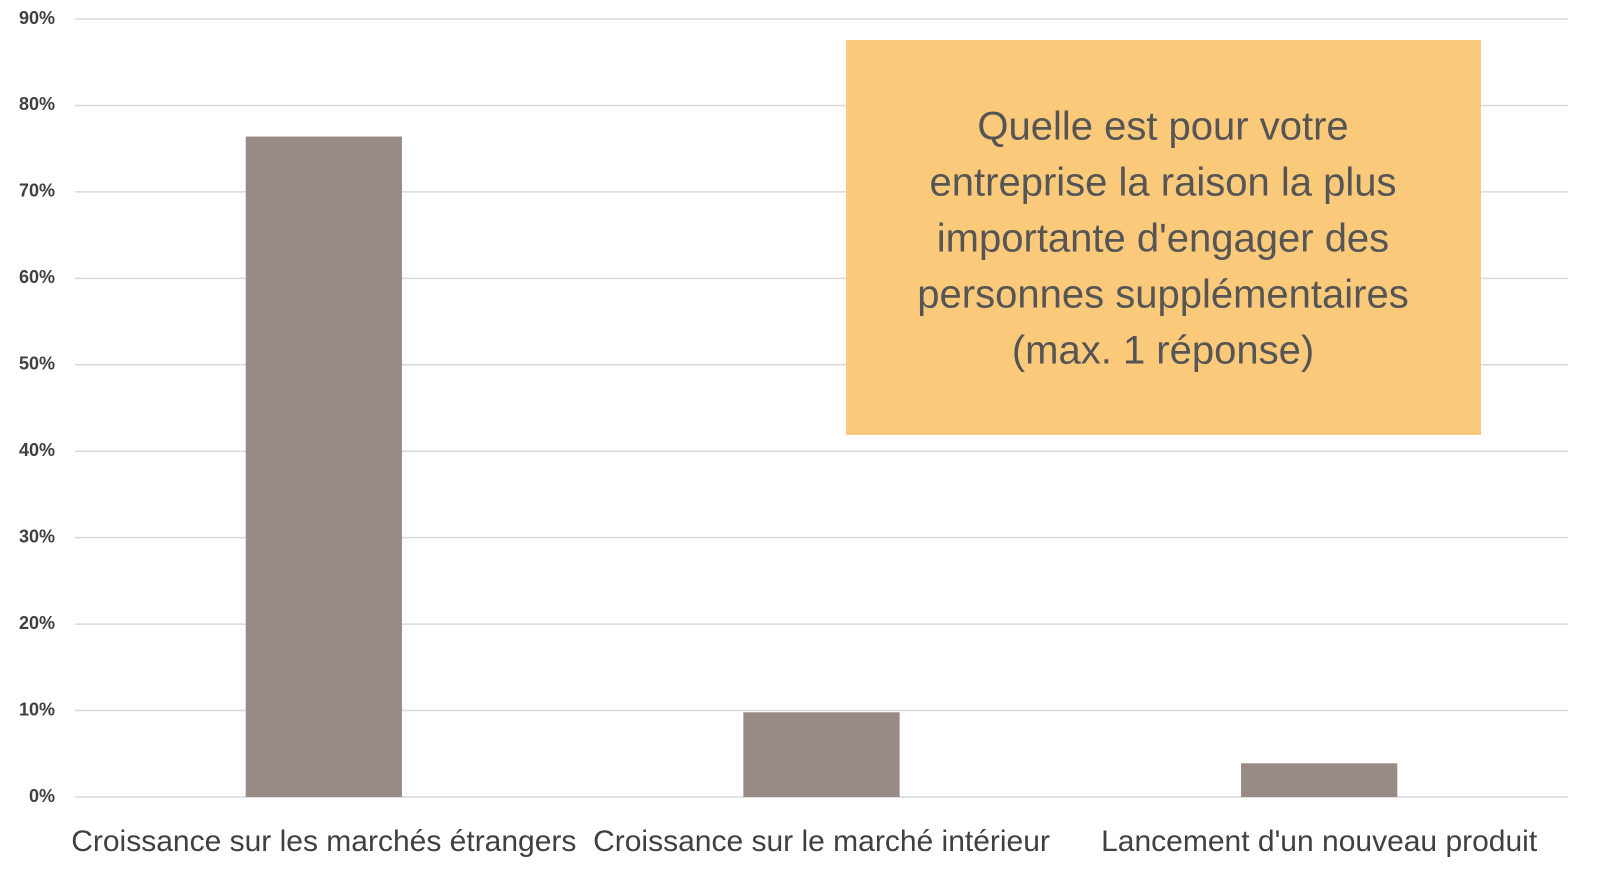  What do you see at coordinates (323, 841) in the screenshot?
I see `x-tick-label: Croissance sur les marchés étrangers` at bounding box center [323, 841].